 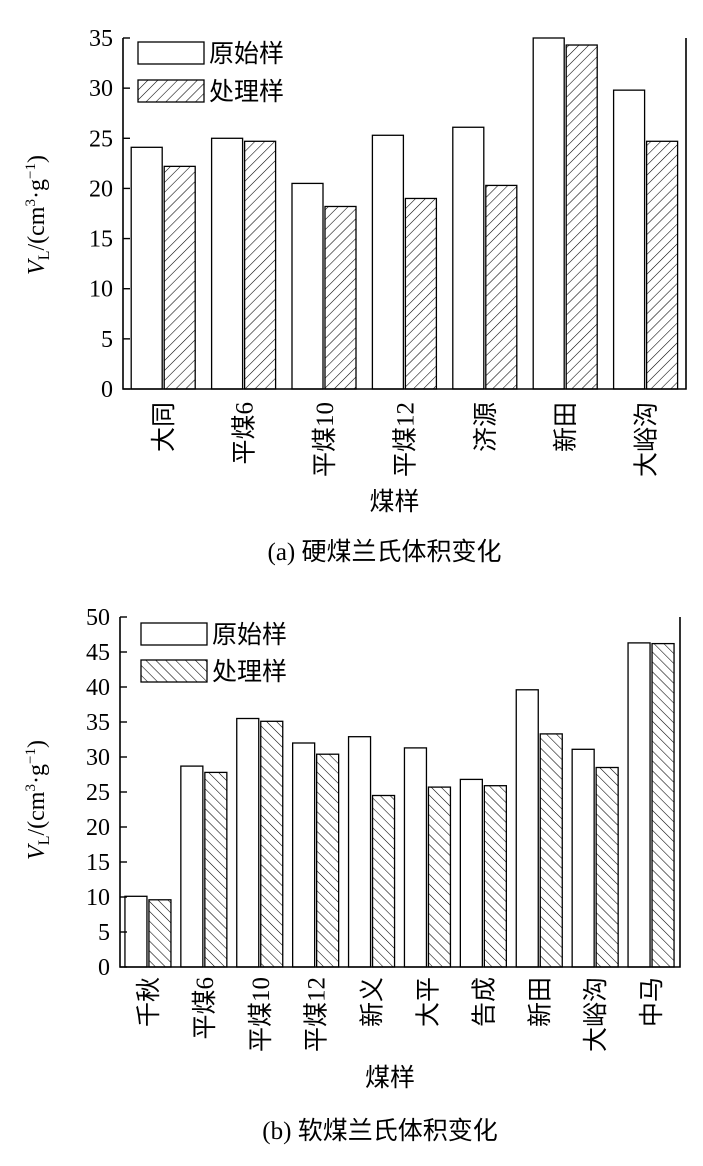 I want to click on chart-b-x-tick-label: 新义, so click(x=373, y=1002).